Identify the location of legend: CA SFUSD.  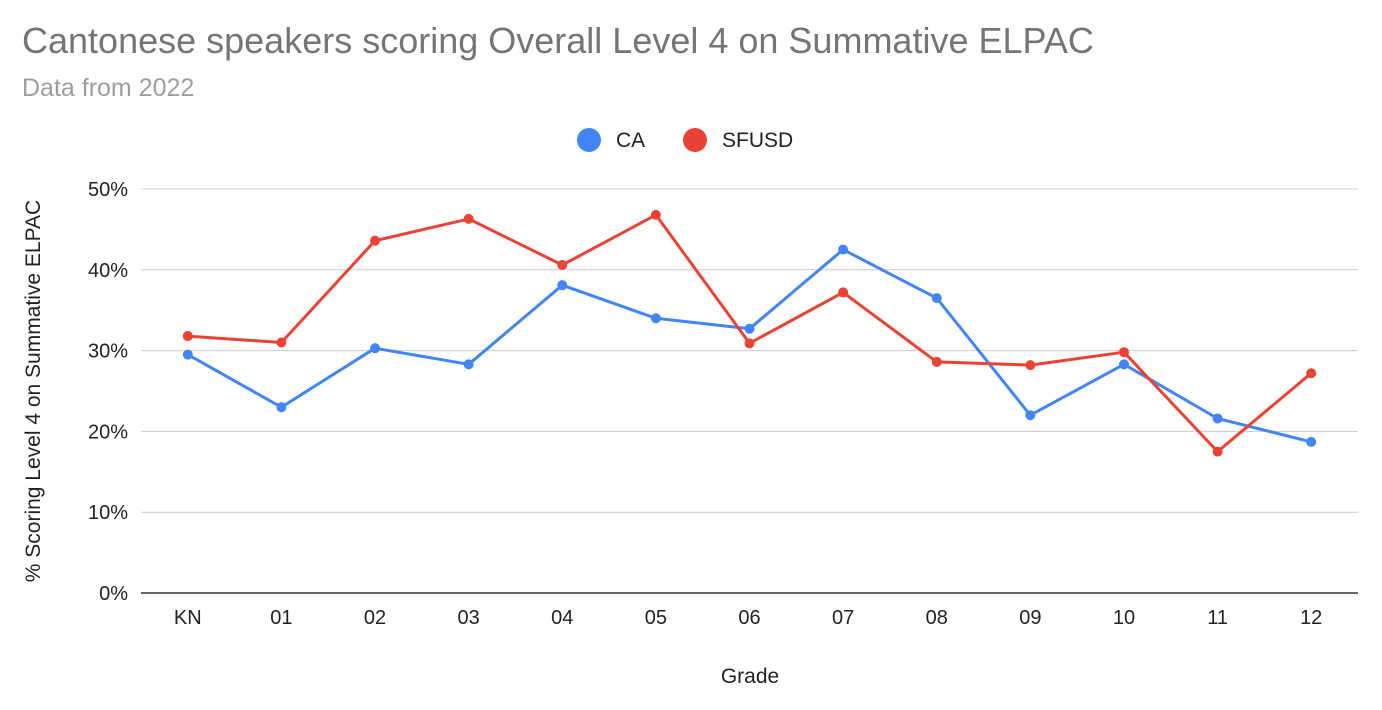
(685, 140).